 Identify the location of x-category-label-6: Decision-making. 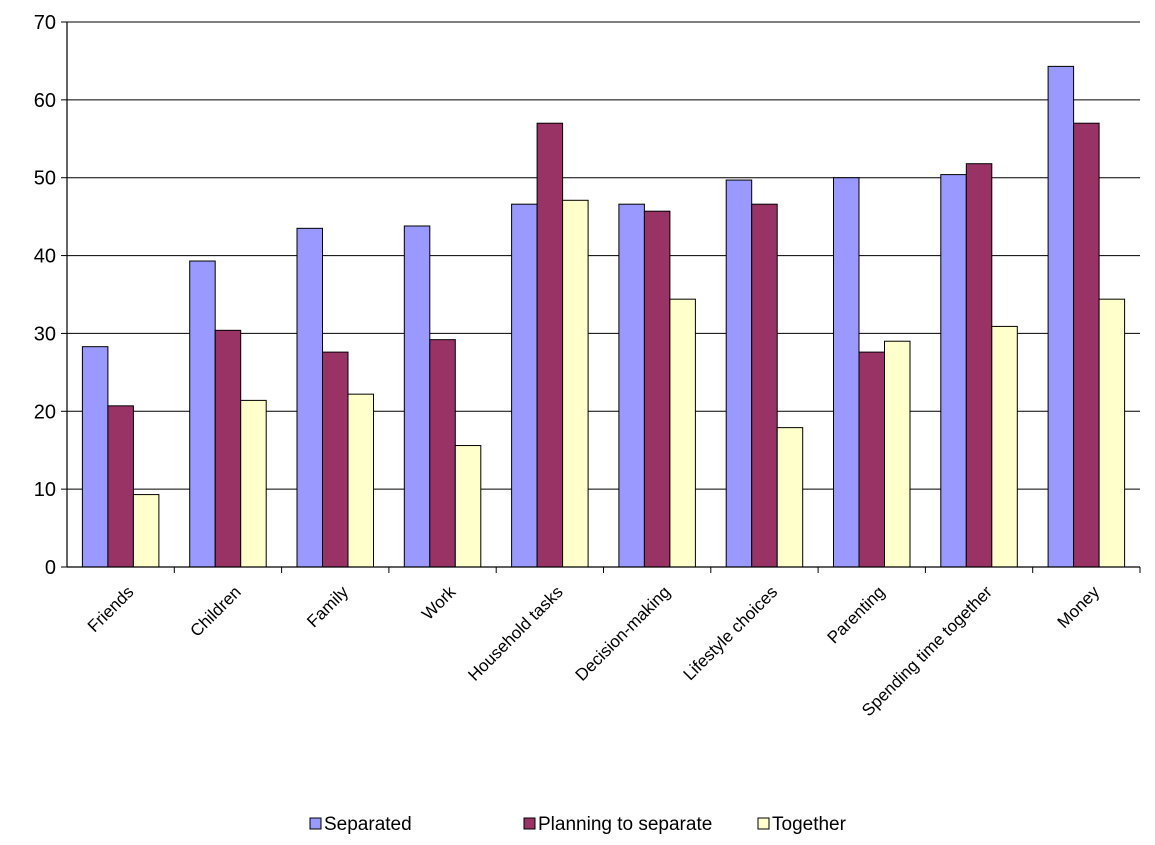
(623, 633).